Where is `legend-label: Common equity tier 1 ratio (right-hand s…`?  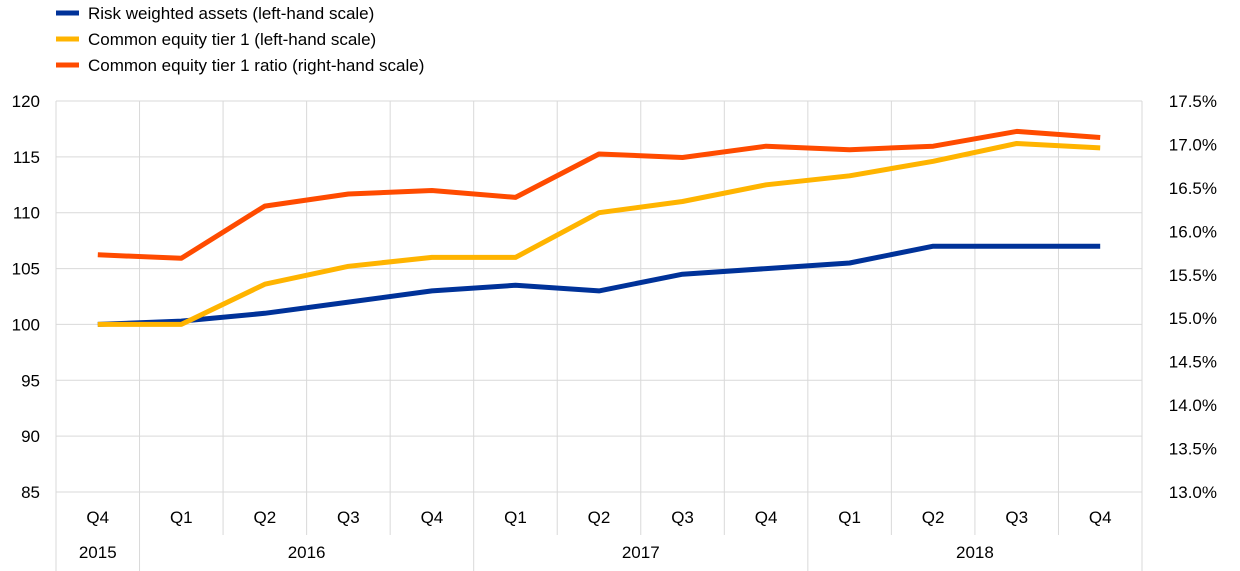 legend-label: Common equity tier 1 ratio (right-hand s… is located at coordinates (256, 65).